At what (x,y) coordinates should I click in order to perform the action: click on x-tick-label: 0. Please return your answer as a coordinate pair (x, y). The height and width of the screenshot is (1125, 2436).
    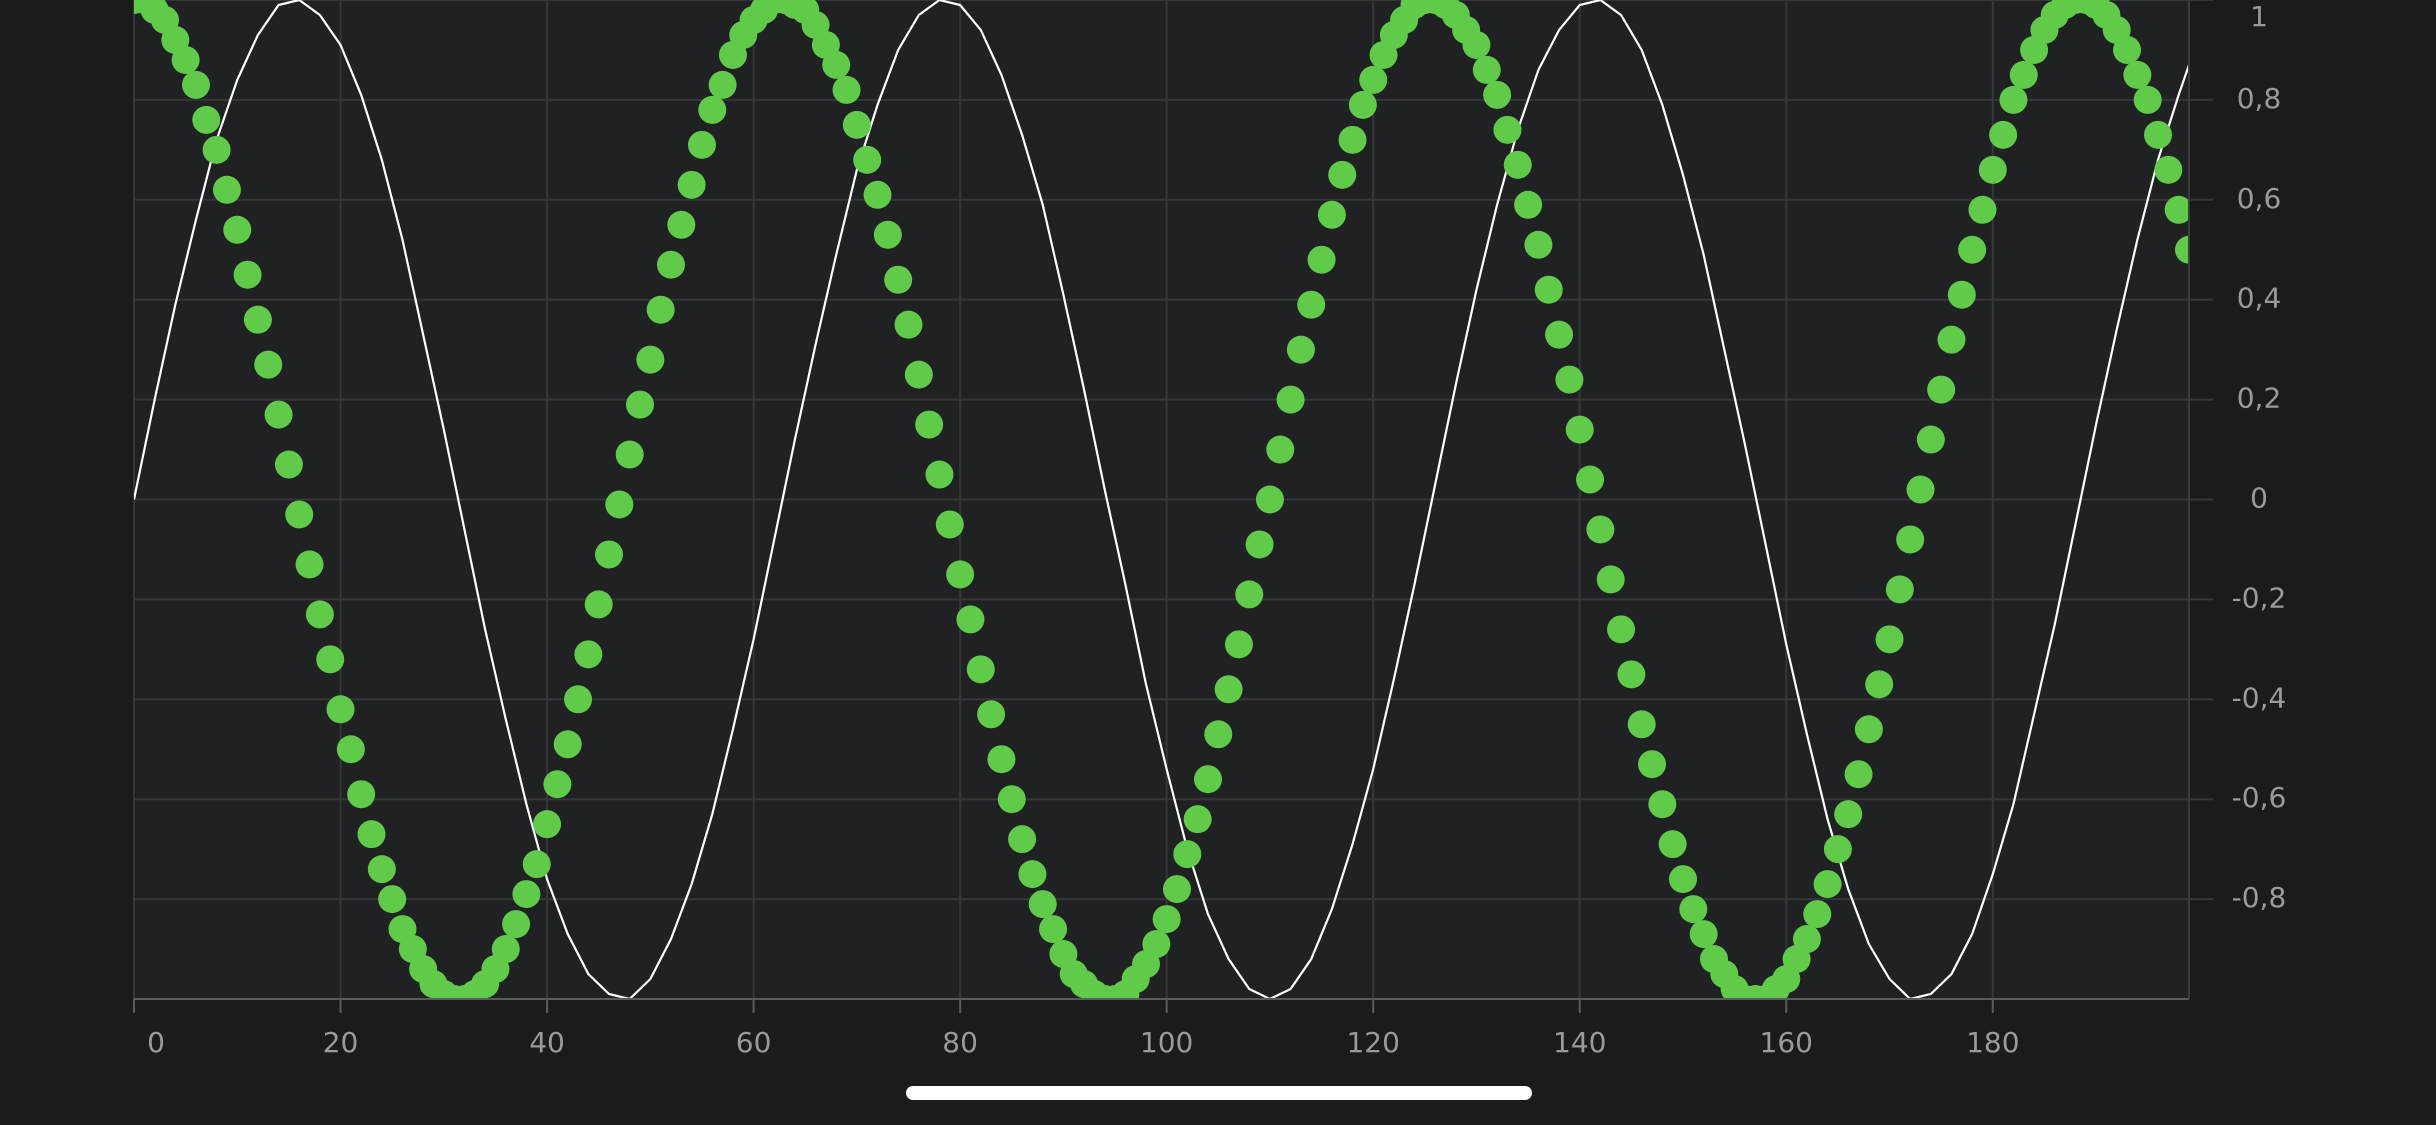
    Looking at the image, I should click on (156, 1042).